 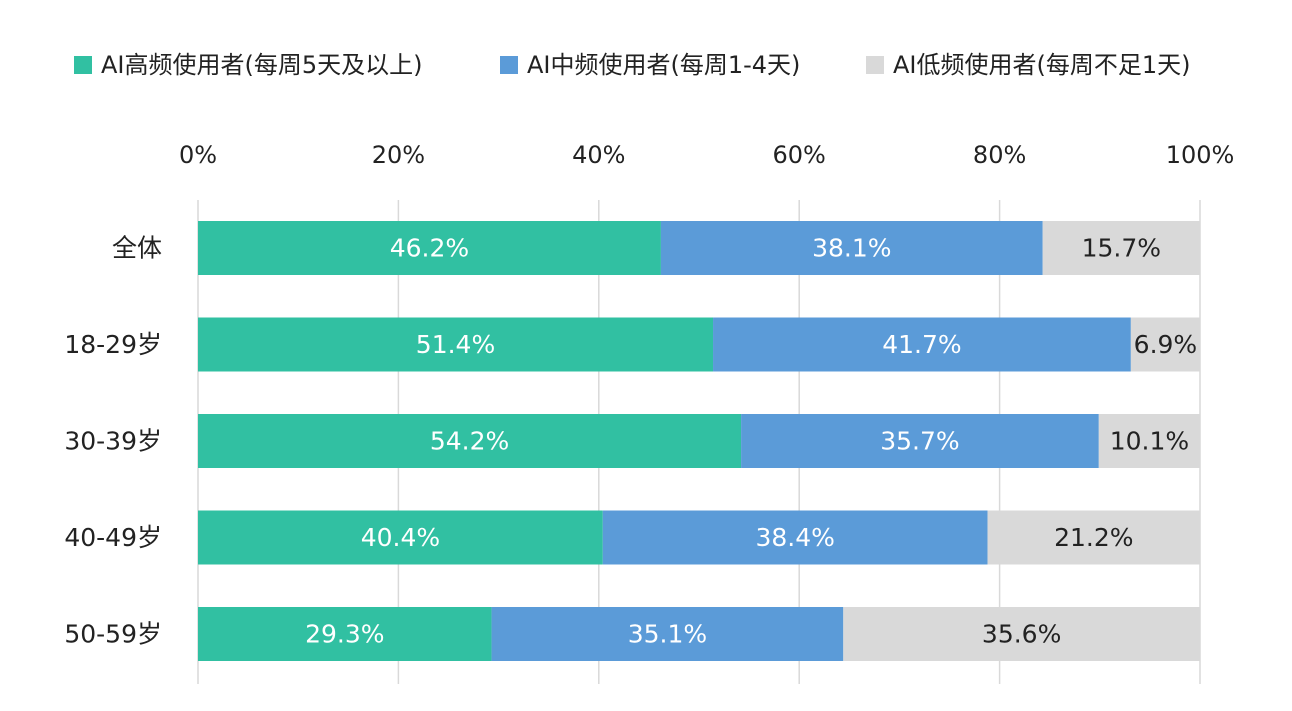 I want to click on data-label: 10.1%, so click(x=1149, y=441).